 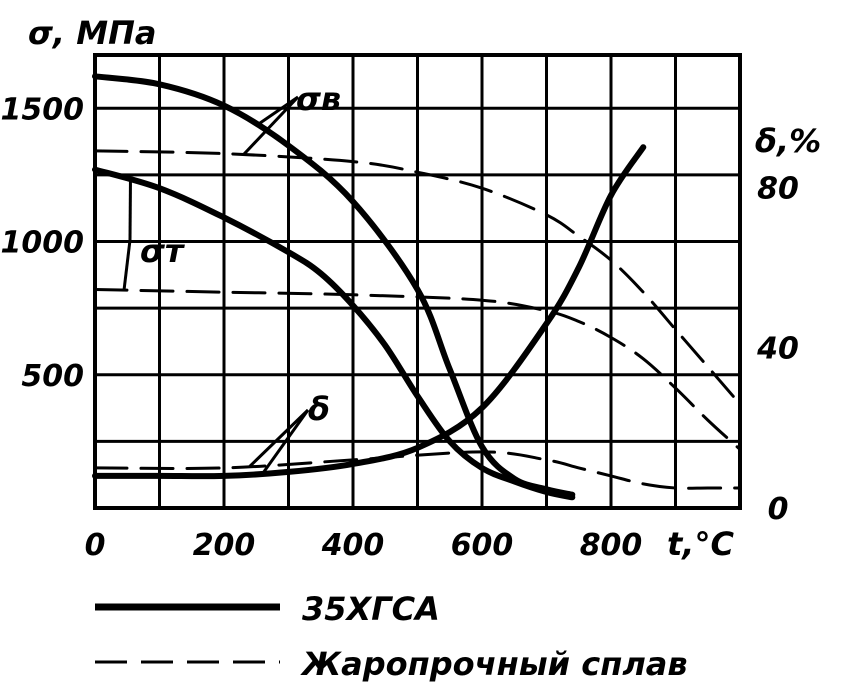 I want to click on legend: 35ХГСА Жаропрочный сплав, so click(x=391, y=636).